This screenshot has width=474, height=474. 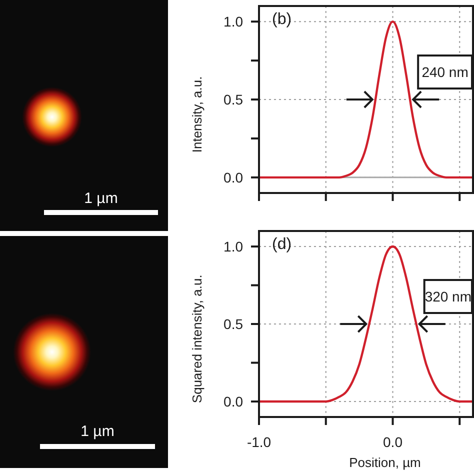 I want to click on annotation: (d), so click(x=282, y=244).